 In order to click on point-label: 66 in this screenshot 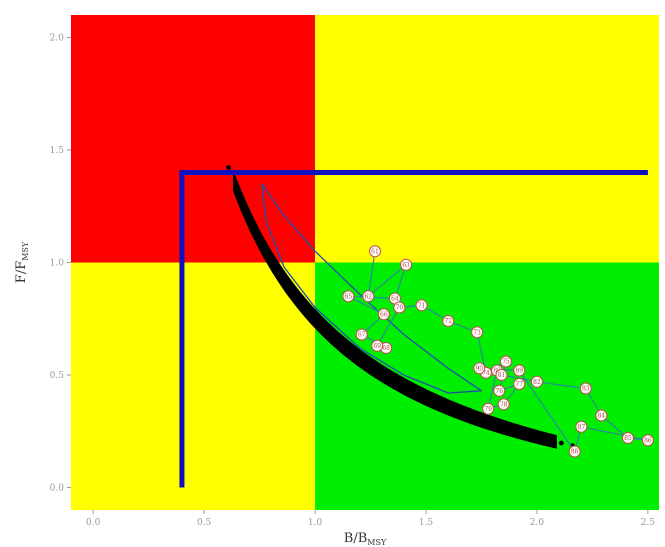, I will do `click(384, 314)`.